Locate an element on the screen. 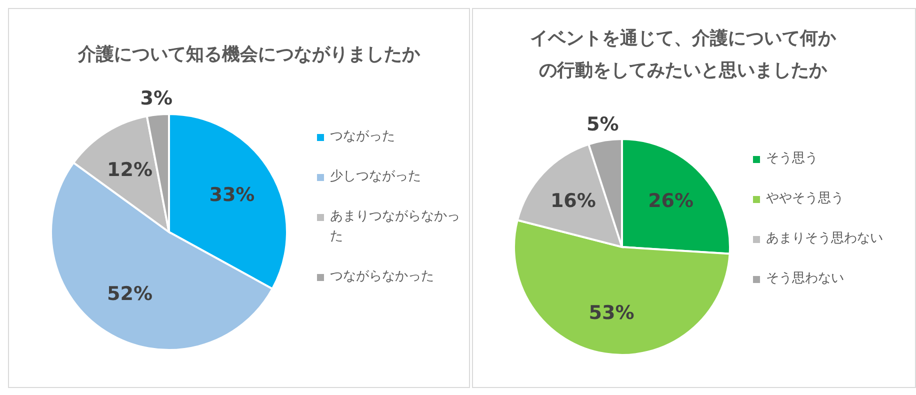 This screenshot has width=916, height=395. legend-label: つながらなかった is located at coordinates (382, 277).